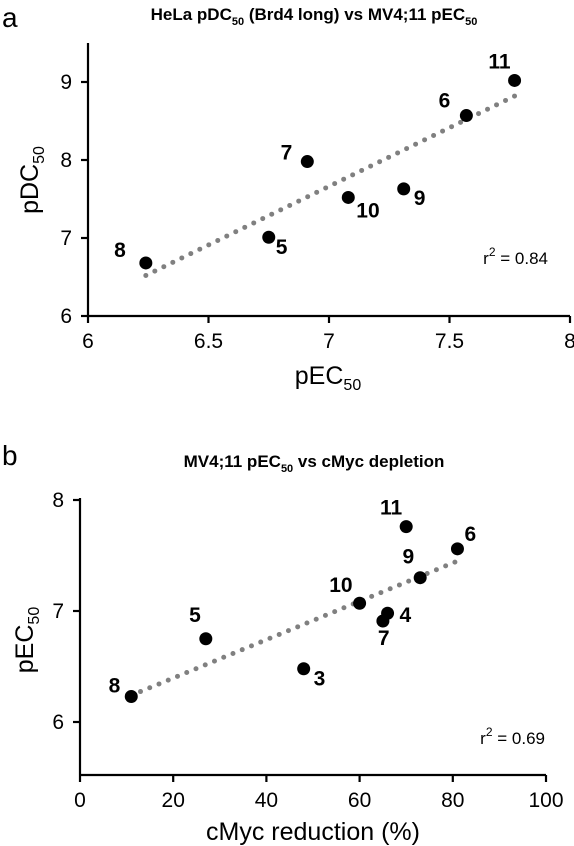 Image resolution: width=574 pixels, height=846 pixels. Describe the element at coordinates (173, 800) in the screenshot. I see `x-tick-label: 20` at that location.